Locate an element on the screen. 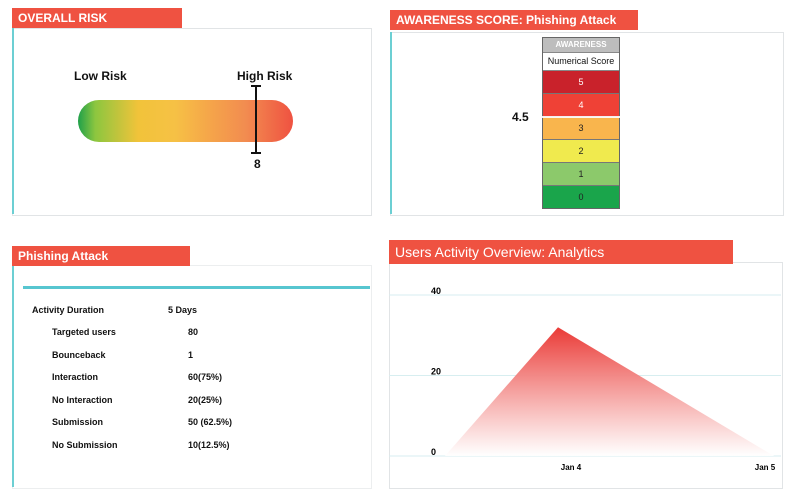 The width and height of the screenshot is (797, 496). awareness-accent is located at coordinates (391, 123).